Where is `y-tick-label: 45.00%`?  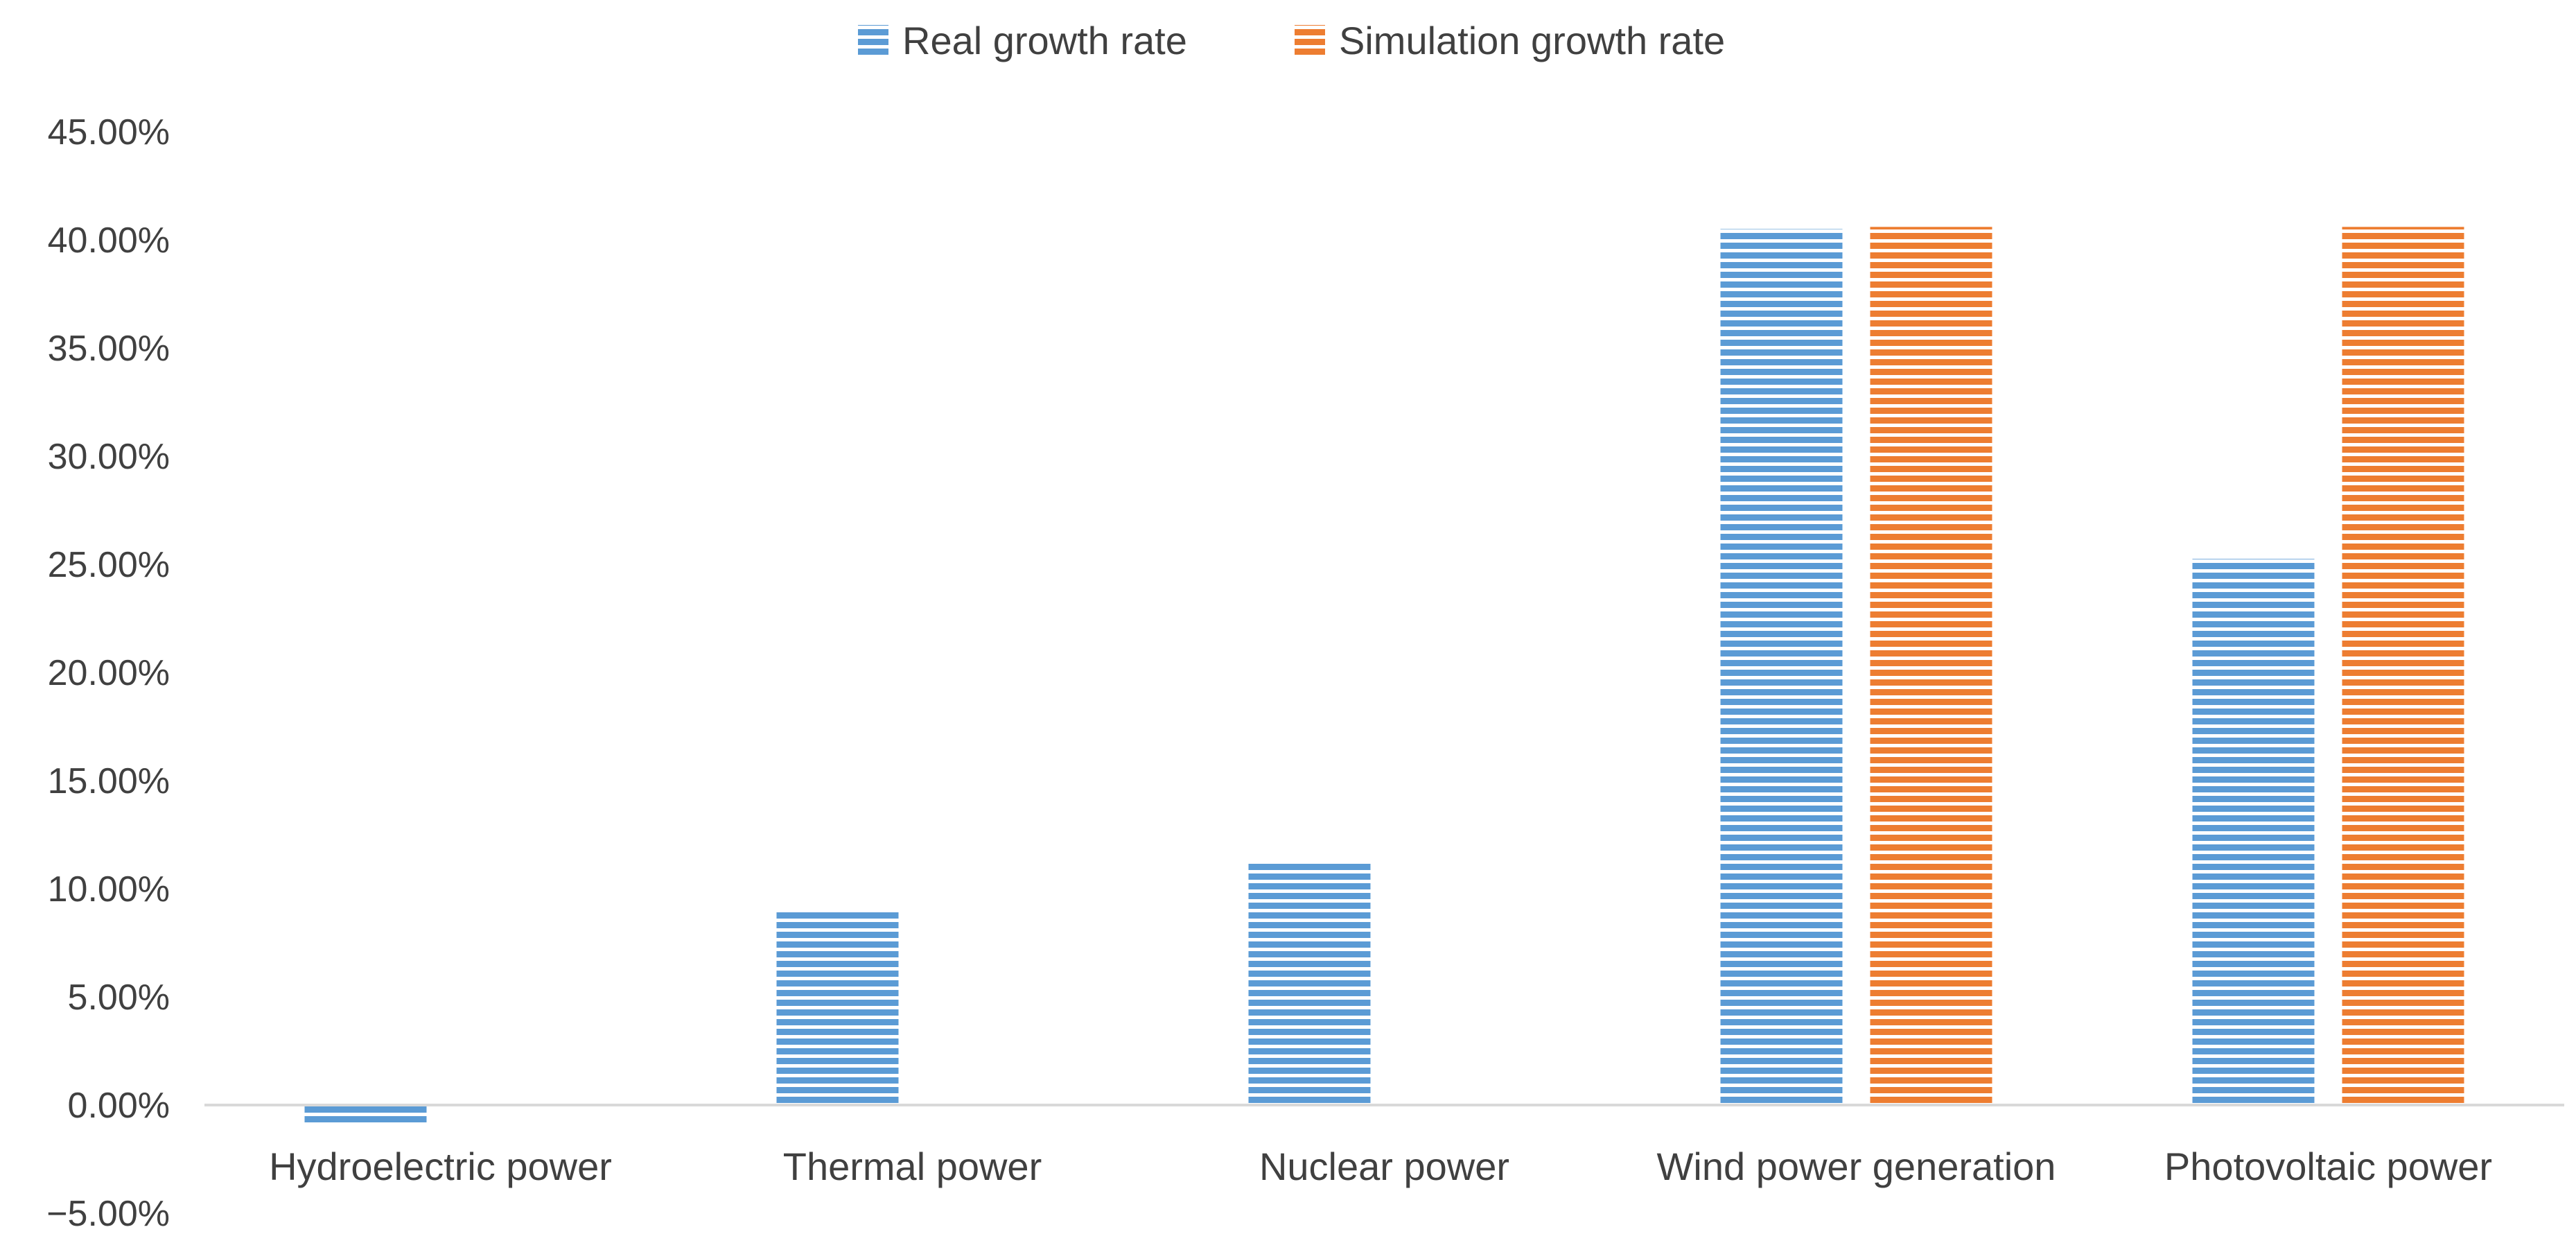
y-tick-label: 45.00% is located at coordinates (109, 132).